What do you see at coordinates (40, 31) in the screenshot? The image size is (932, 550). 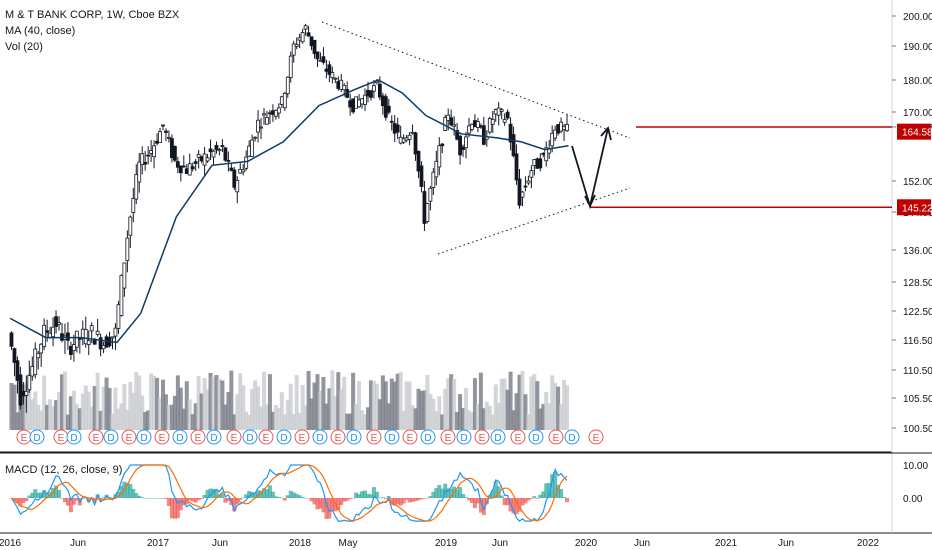 I see `ma-legend: MA (40, close)` at bounding box center [40, 31].